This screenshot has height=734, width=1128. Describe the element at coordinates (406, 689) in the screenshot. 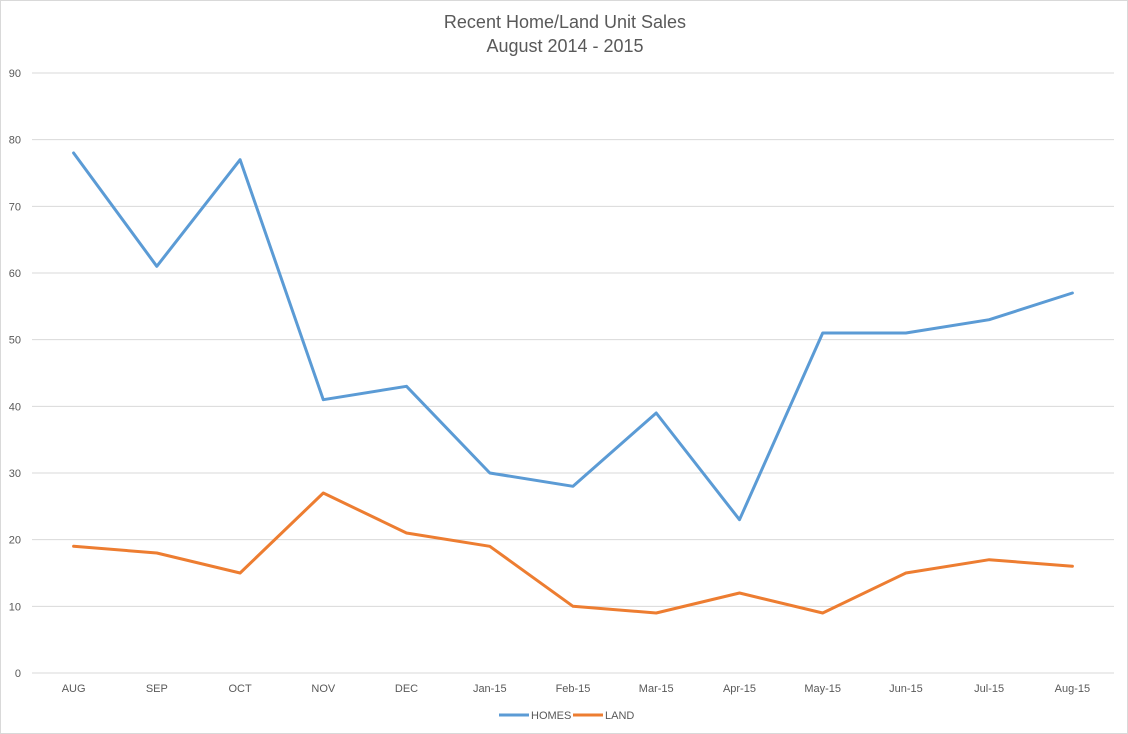

I see `x-tick-label: DEC` at that location.